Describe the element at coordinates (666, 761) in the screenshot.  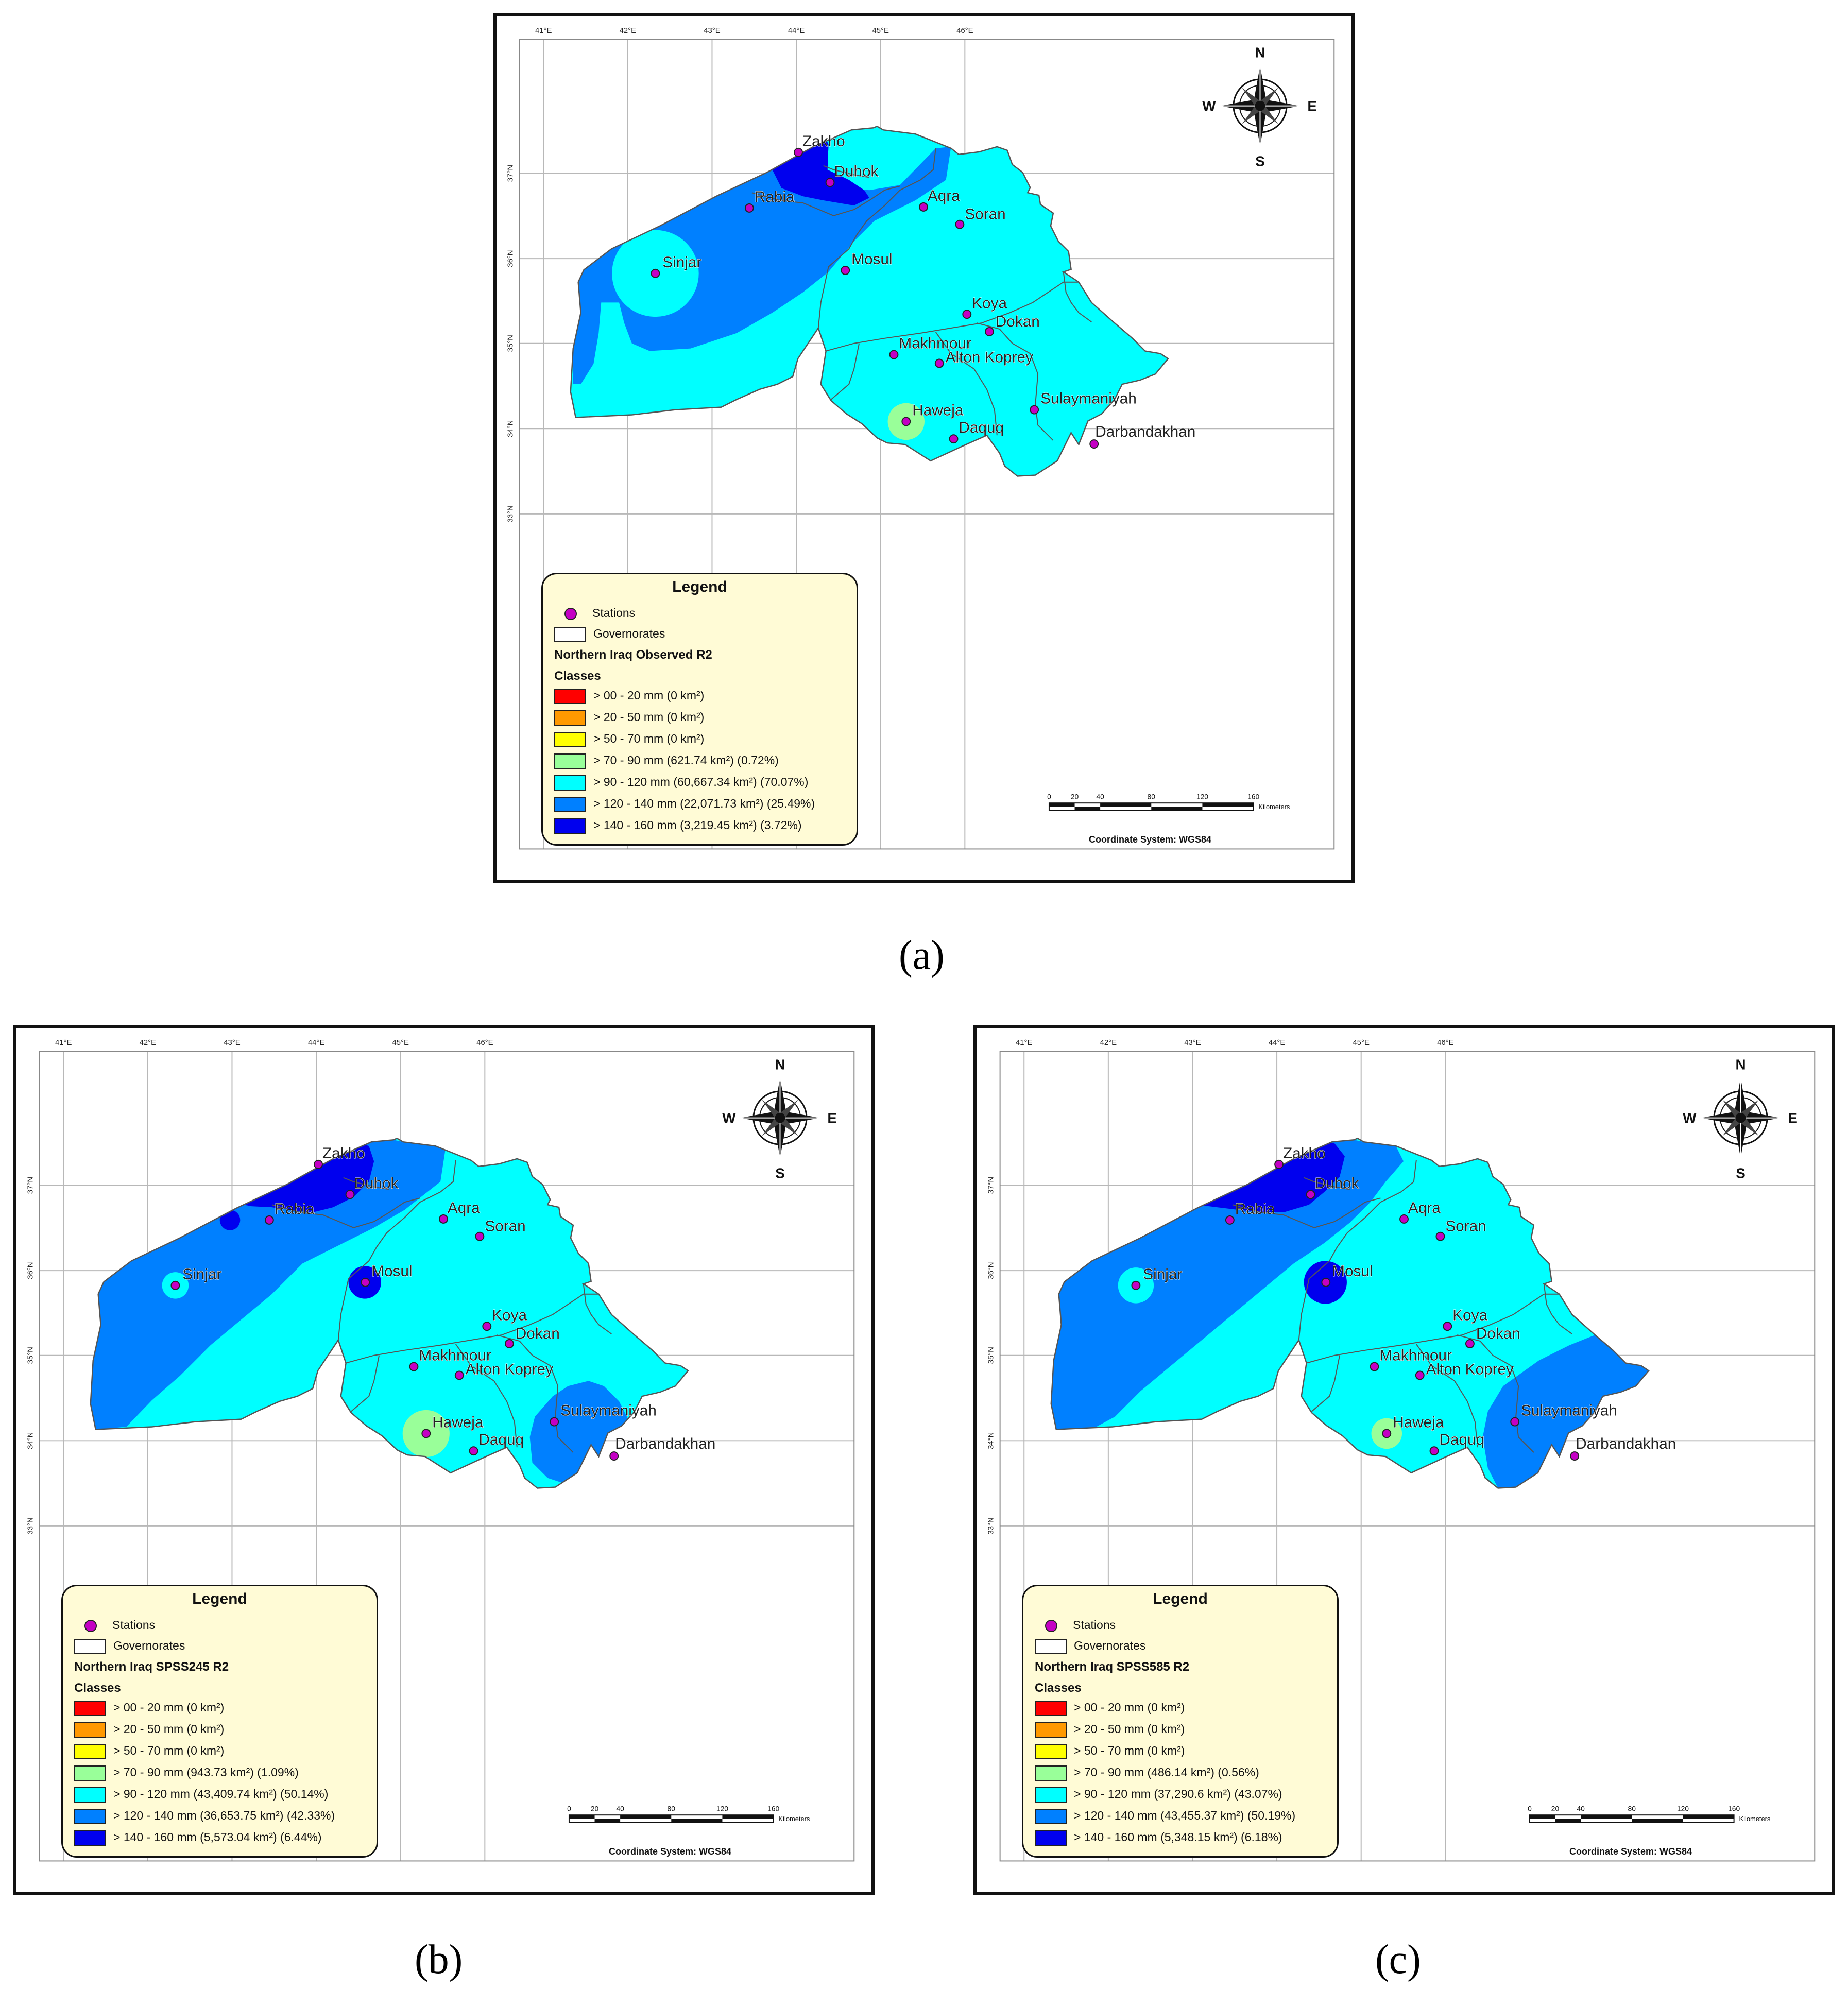
I see `legend-class-item: > 70 - 90 mm (621.74 km²) (0.72%)` at that location.